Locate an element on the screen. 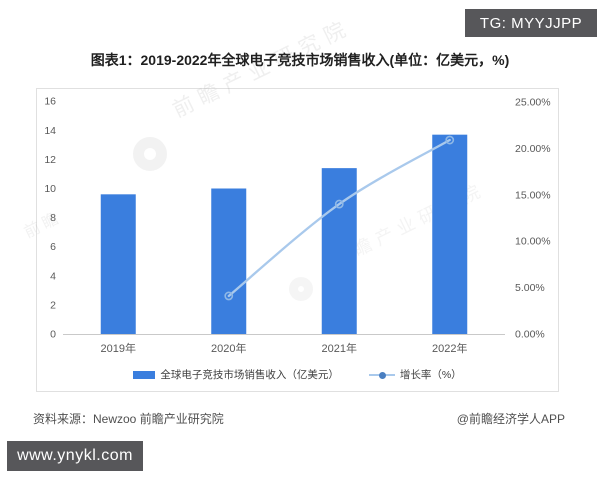 This screenshot has width=600, height=480. svg-text: 16 is located at coordinates (50, 102).